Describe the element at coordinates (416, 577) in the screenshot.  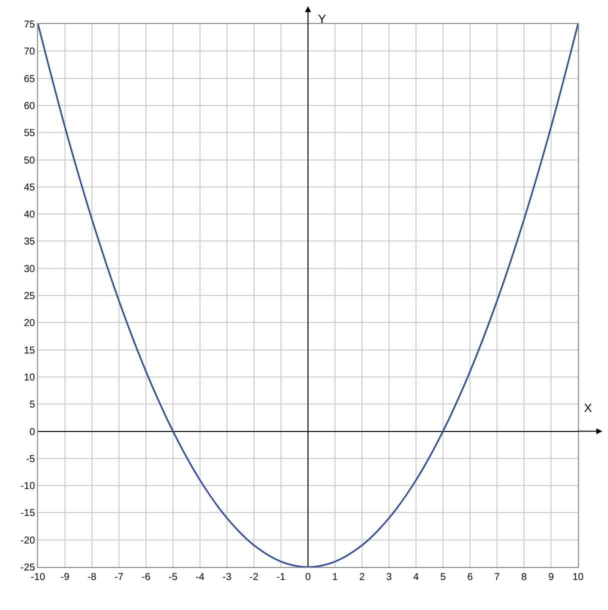
I see `x-tick-label: 4` at that location.